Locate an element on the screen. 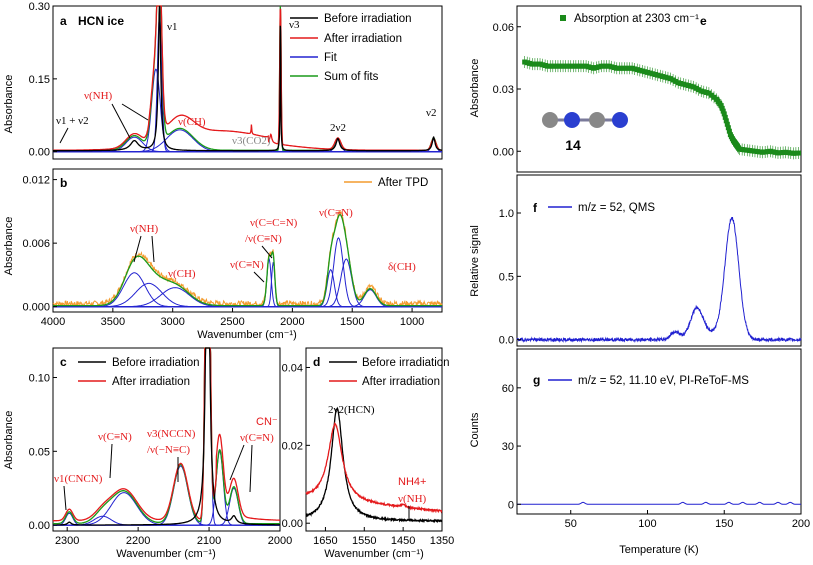 The width and height of the screenshot is (813, 565). c-before-irradiation-curve is located at coordinates (166, 436).